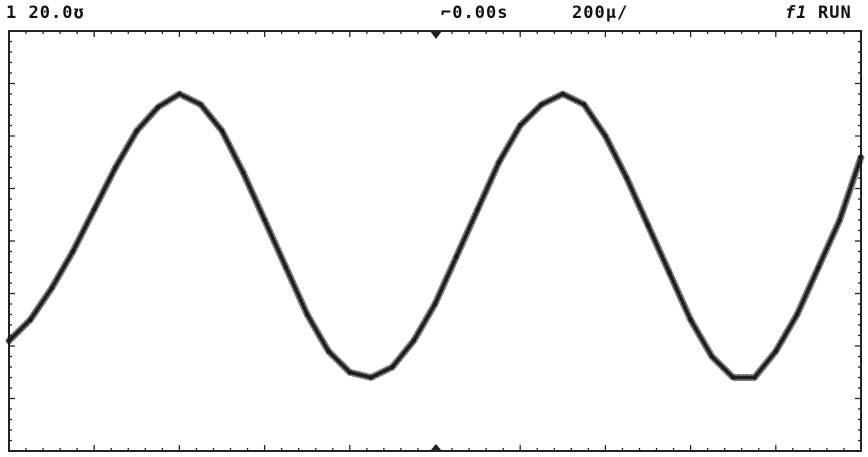 This screenshot has height=457, width=868. Describe the element at coordinates (12, 13) in the screenshot. I see `channel-number: 1` at that location.